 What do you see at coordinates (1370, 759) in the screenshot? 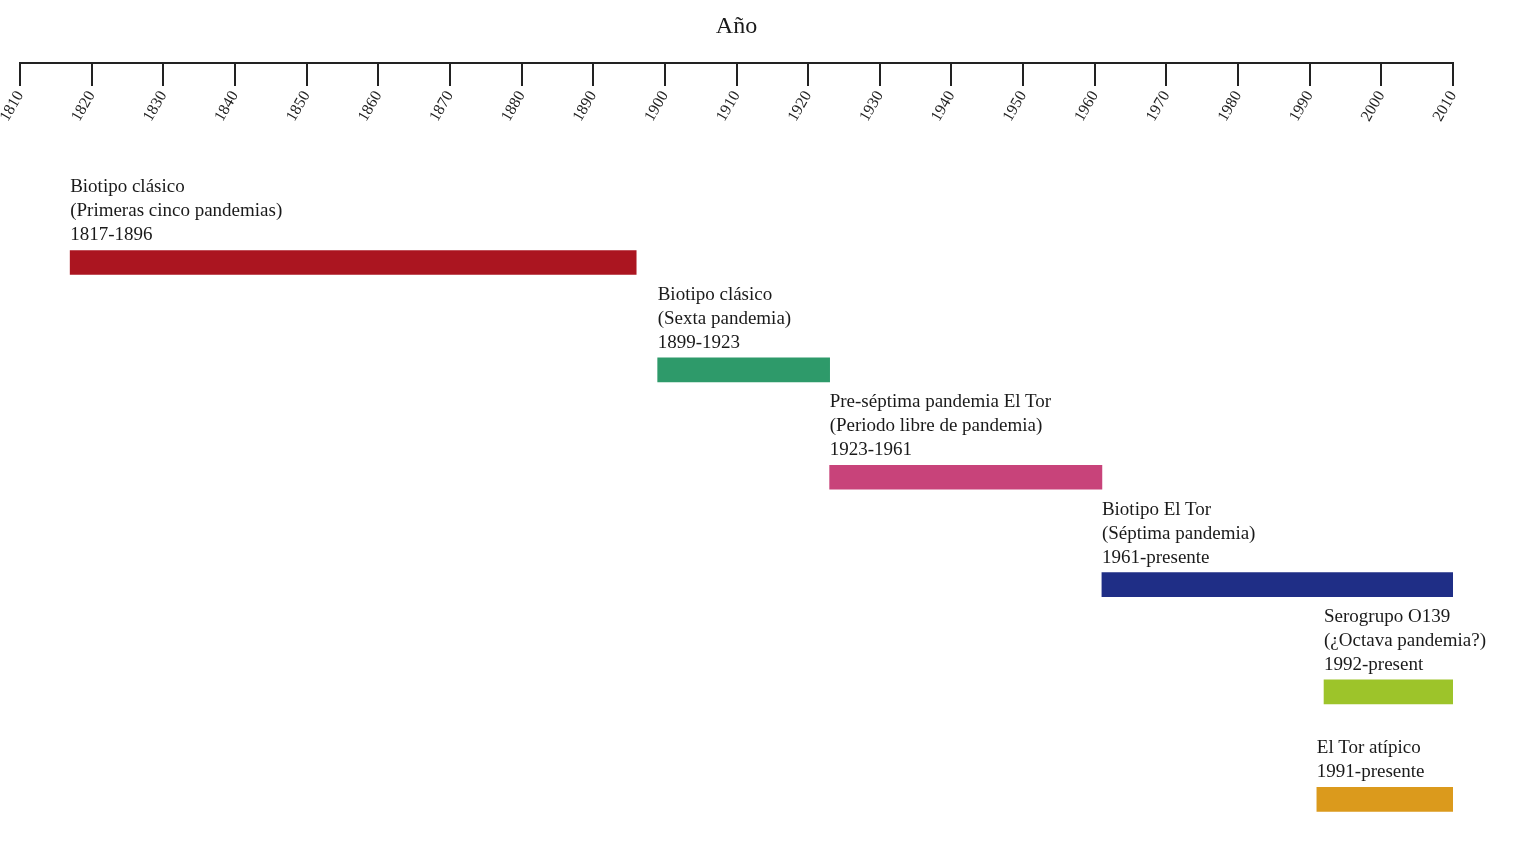
I see `annotation: El Tor atípico 1991-presente` at bounding box center [1370, 759].